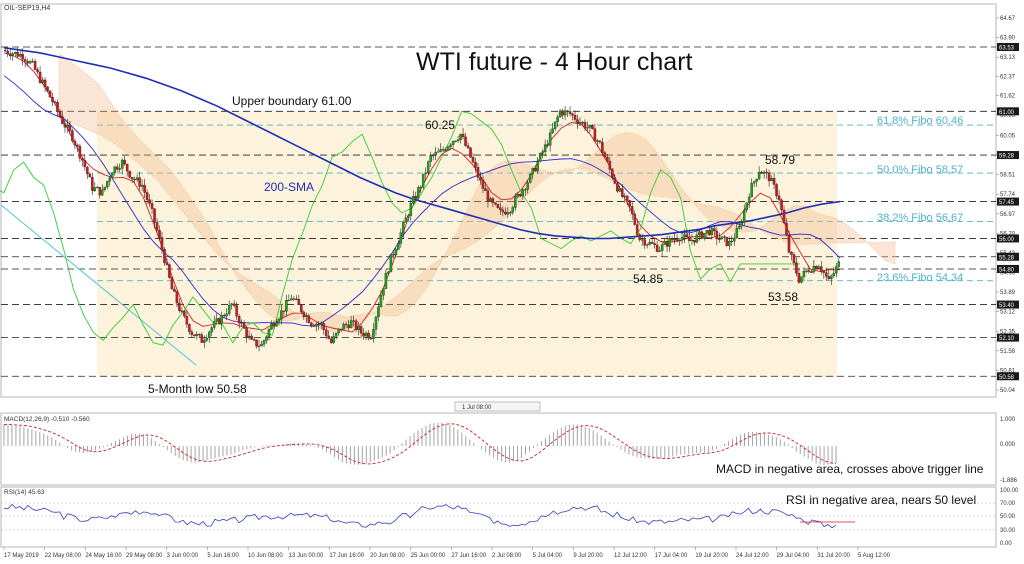 The image size is (1024, 564). What do you see at coordinates (1008, 97) in the screenshot?
I see `price-tick-label: 61.62` at bounding box center [1008, 97].